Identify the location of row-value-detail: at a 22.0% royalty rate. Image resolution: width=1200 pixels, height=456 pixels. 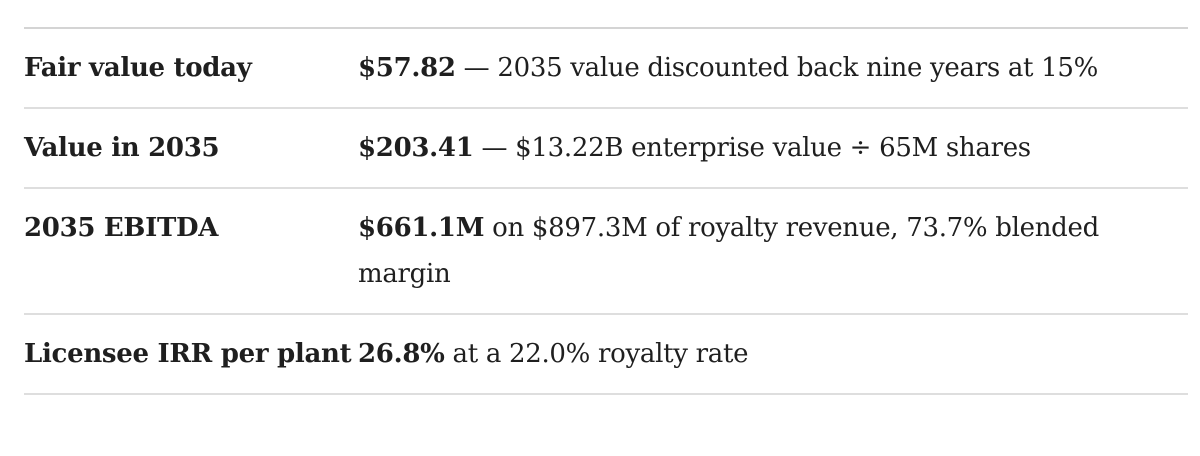
(600, 354).